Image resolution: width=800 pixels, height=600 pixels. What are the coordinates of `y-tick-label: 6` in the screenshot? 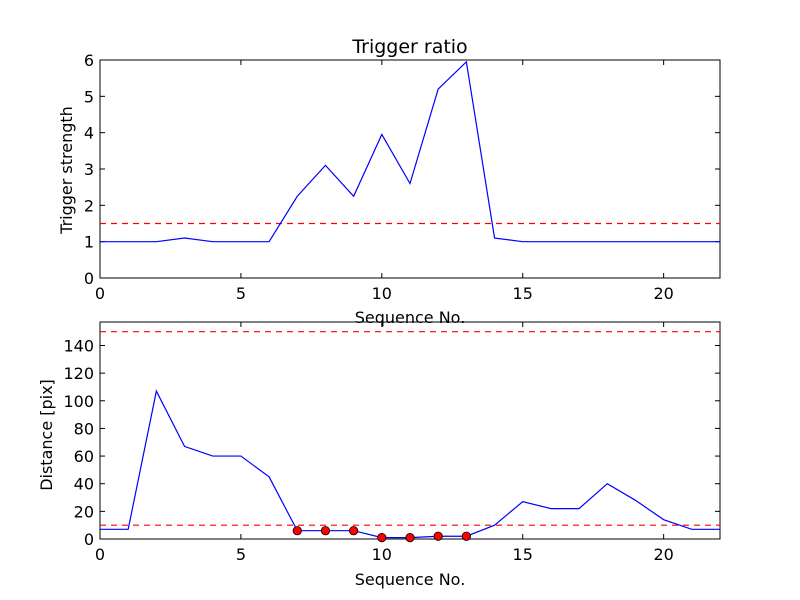 It's located at (89, 60).